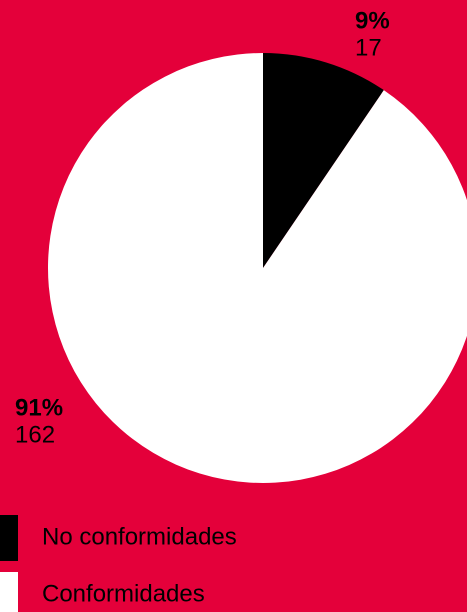 The width and height of the screenshot is (467, 612). Describe the element at coordinates (372, 20) in the screenshot. I see `percent-label: 9%` at that location.